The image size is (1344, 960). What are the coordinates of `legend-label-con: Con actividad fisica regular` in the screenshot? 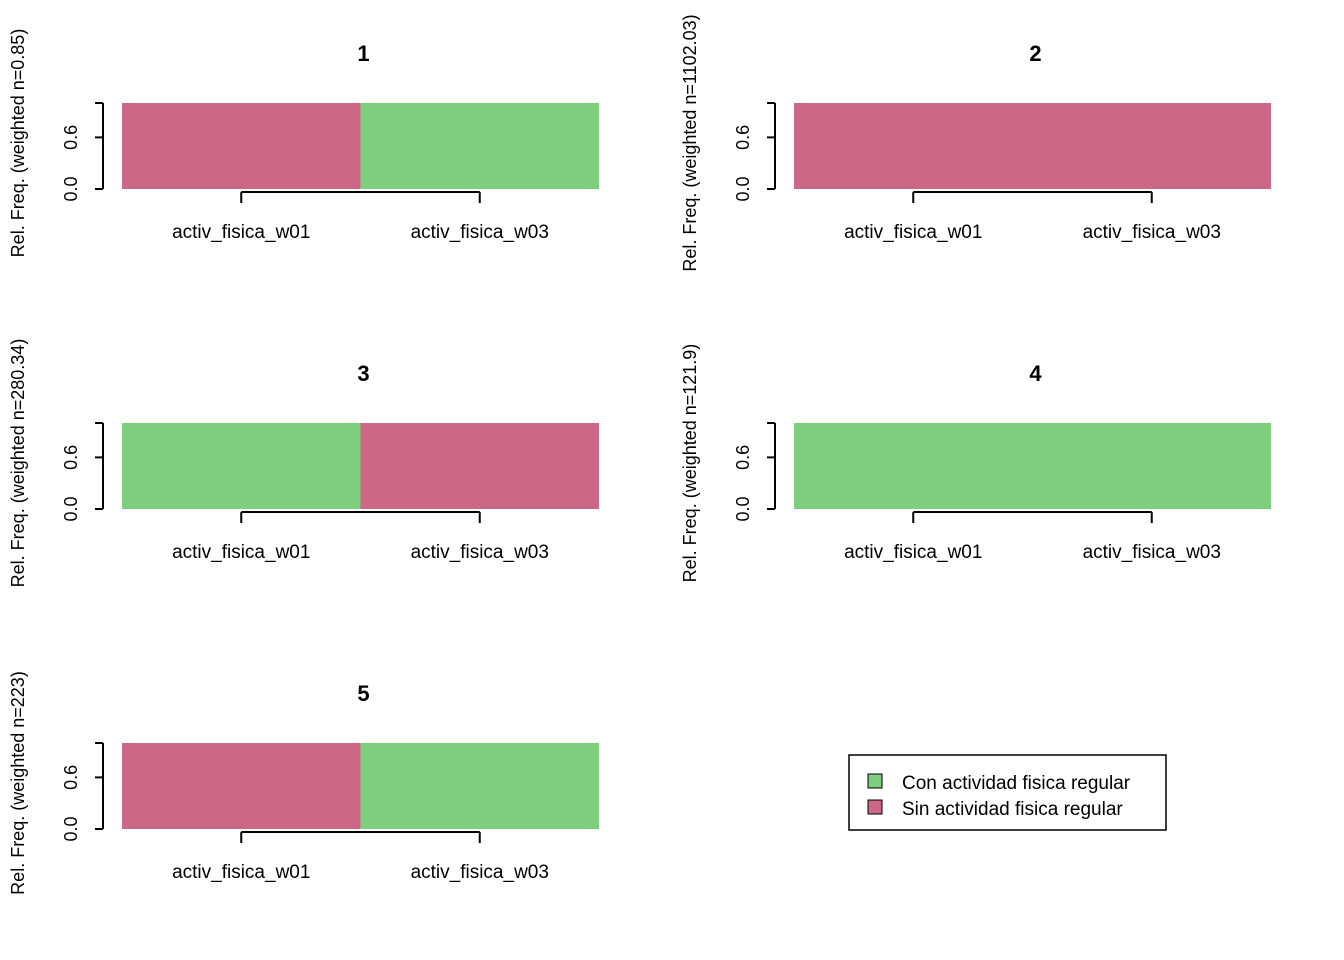 It's located at (1016, 783).